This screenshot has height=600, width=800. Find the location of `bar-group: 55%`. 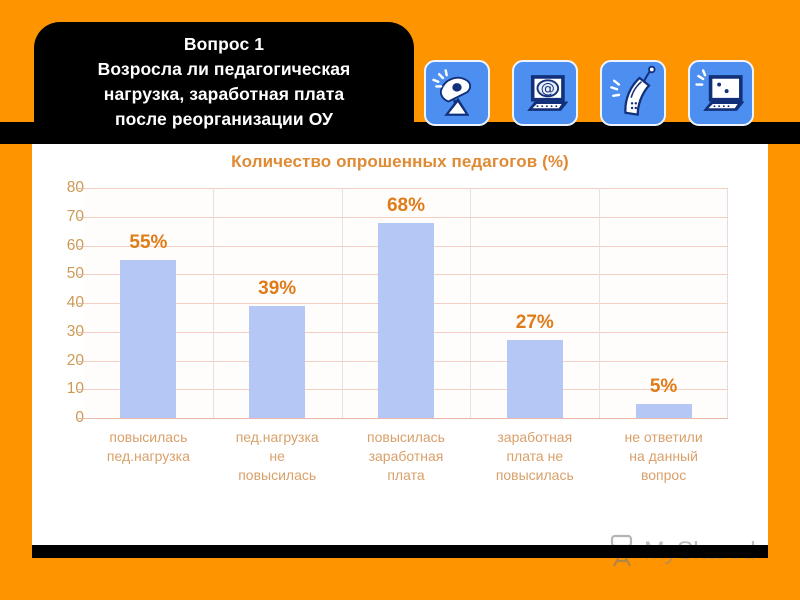

bar-group: 55% is located at coordinates (148, 303).